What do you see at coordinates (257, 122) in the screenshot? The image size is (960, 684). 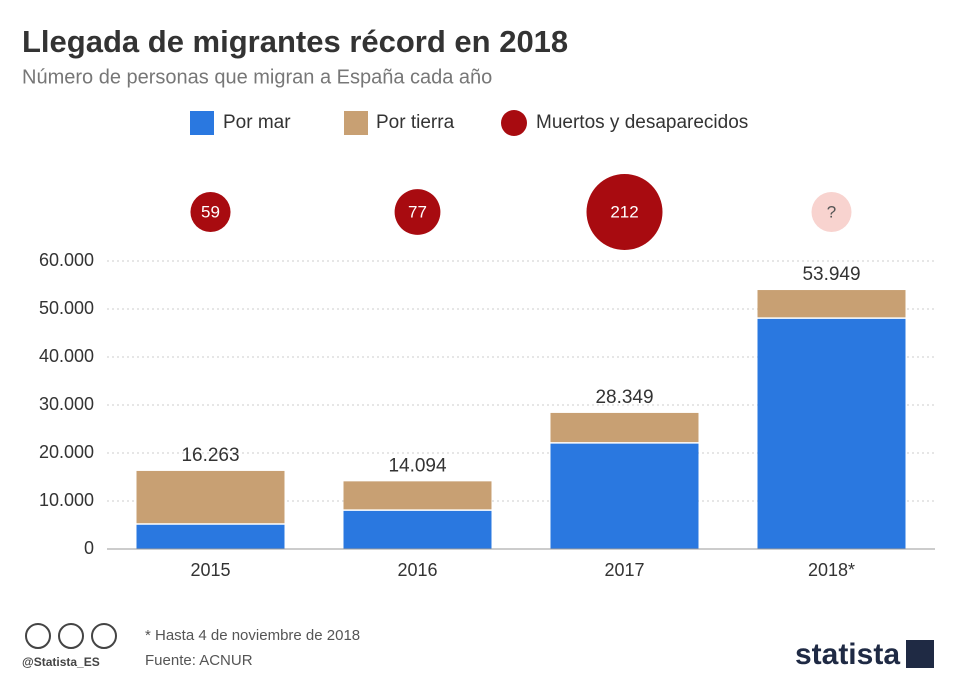 I see `legend-label: Por mar` at bounding box center [257, 122].